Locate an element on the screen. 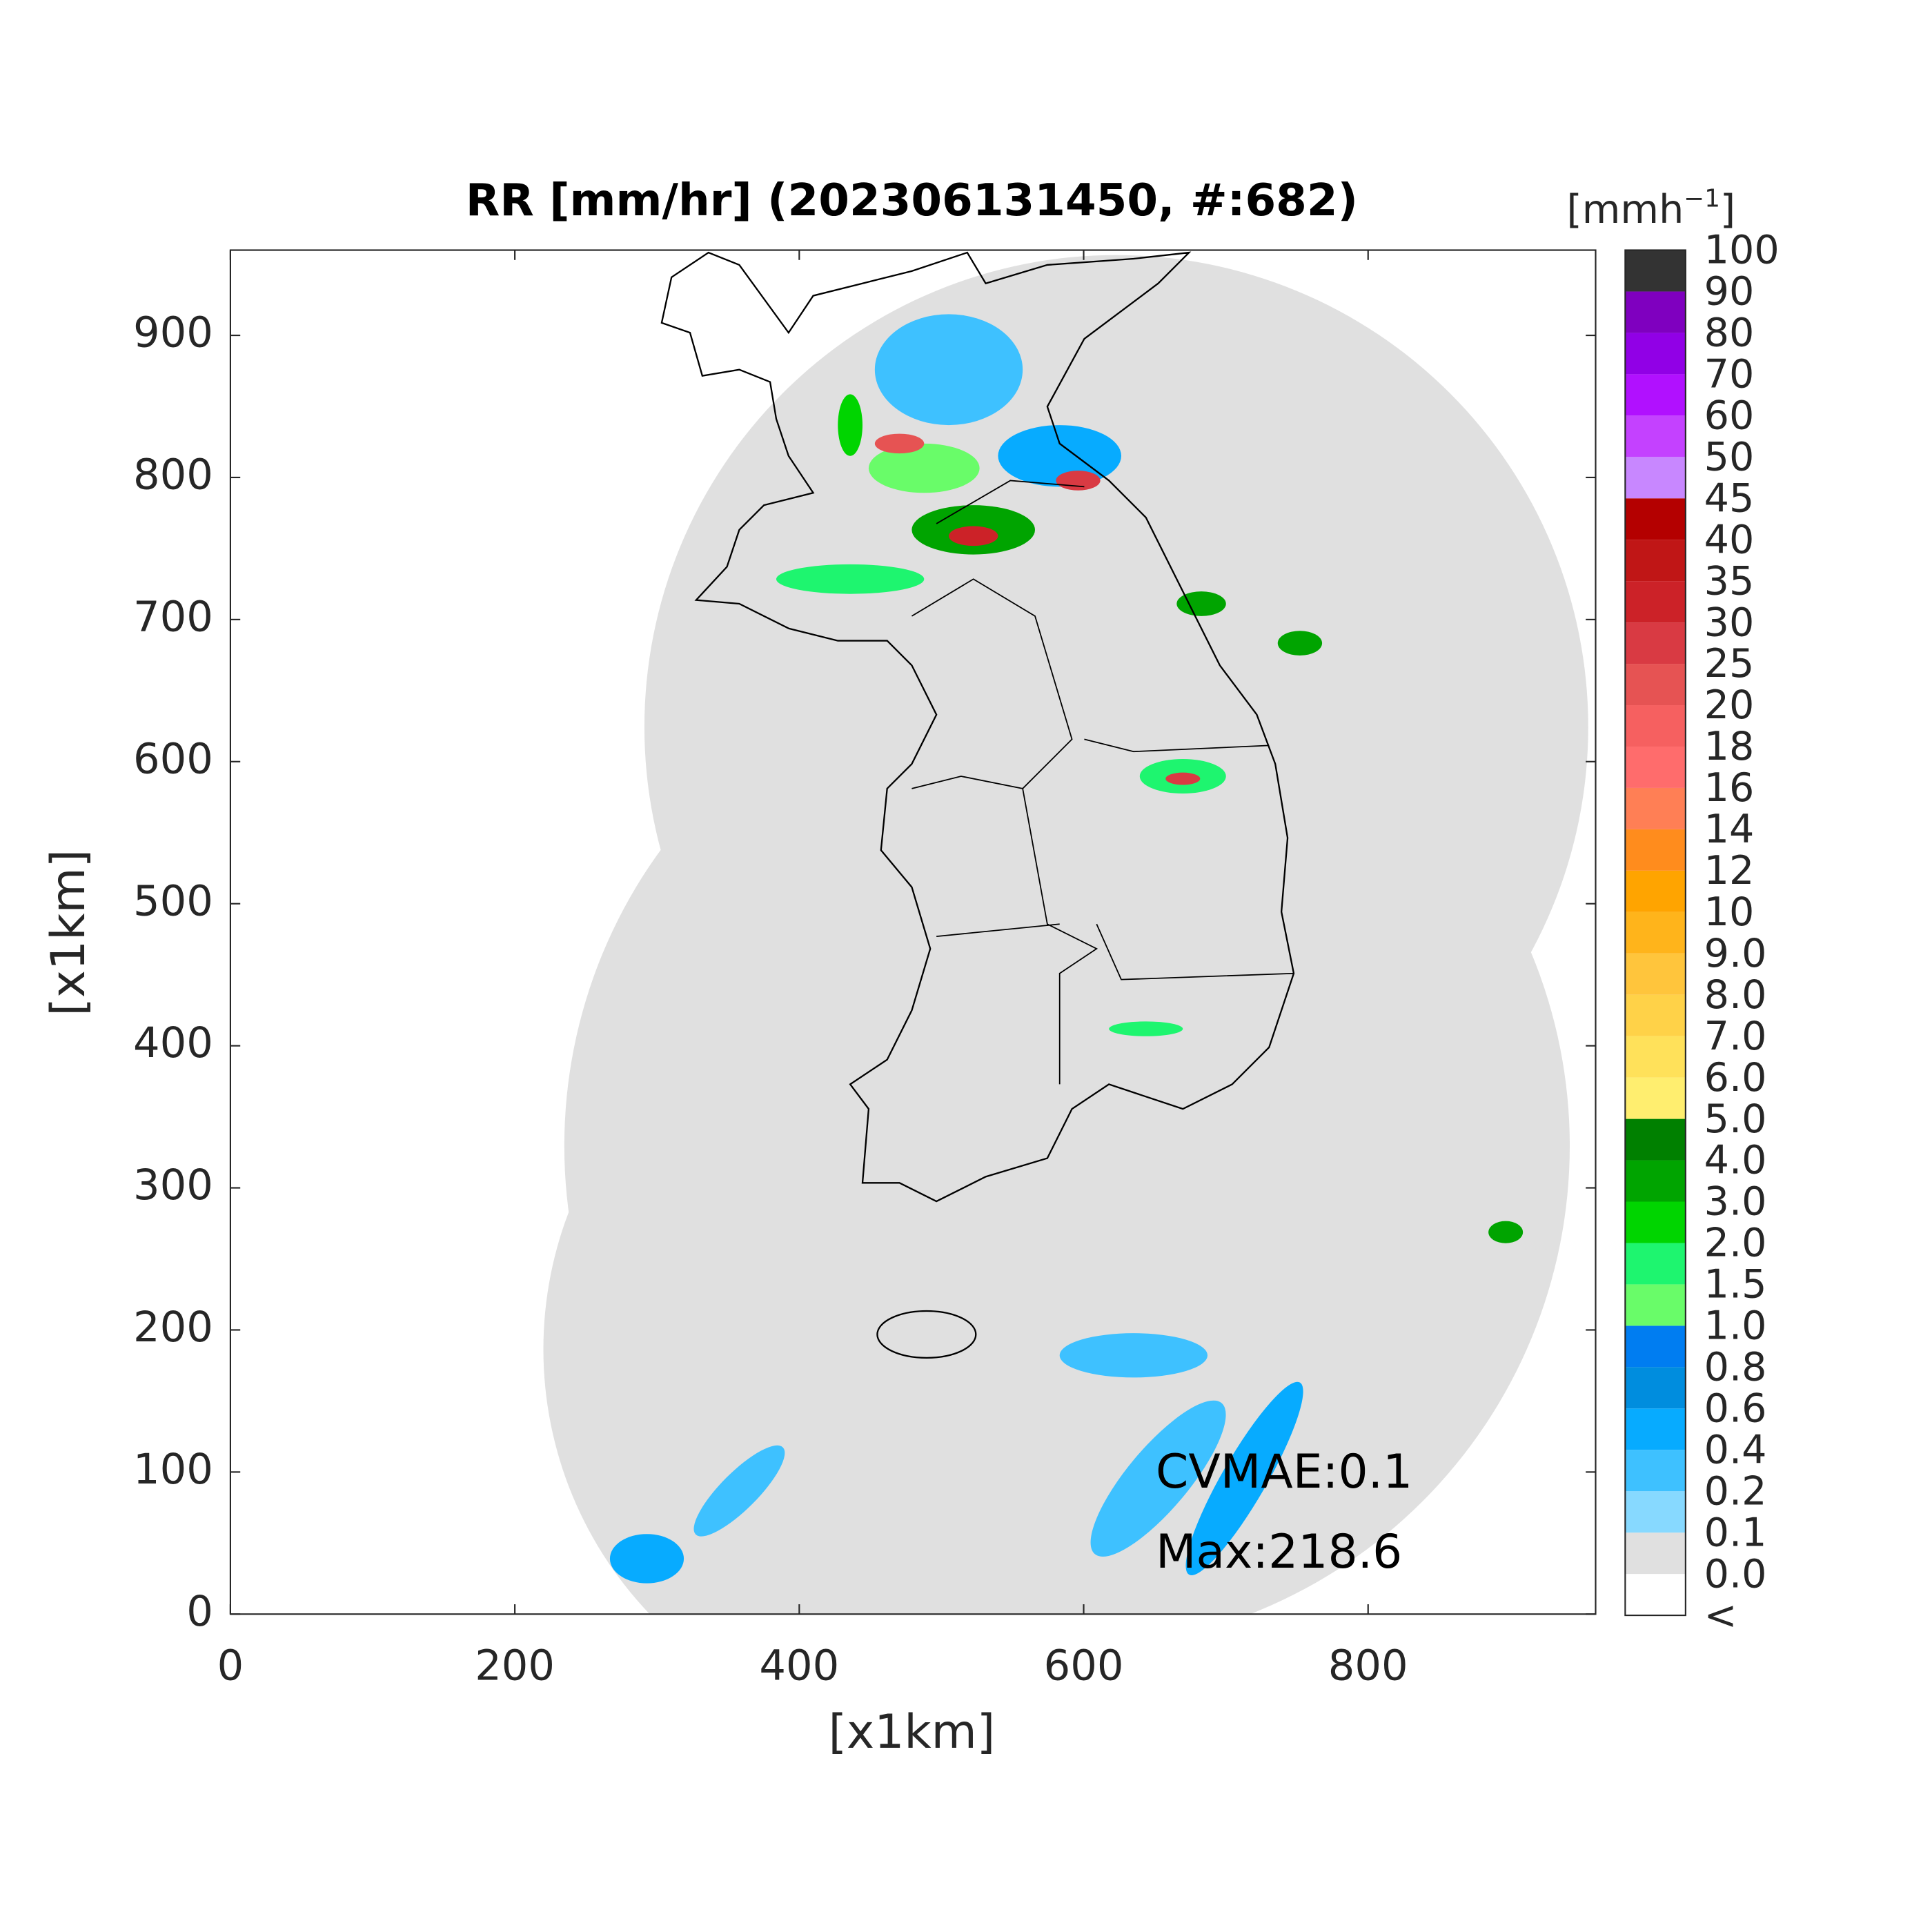 Image resolution: width=1932 pixels, height=1932 pixels. colorbar-label: 10 is located at coordinates (1729, 912).